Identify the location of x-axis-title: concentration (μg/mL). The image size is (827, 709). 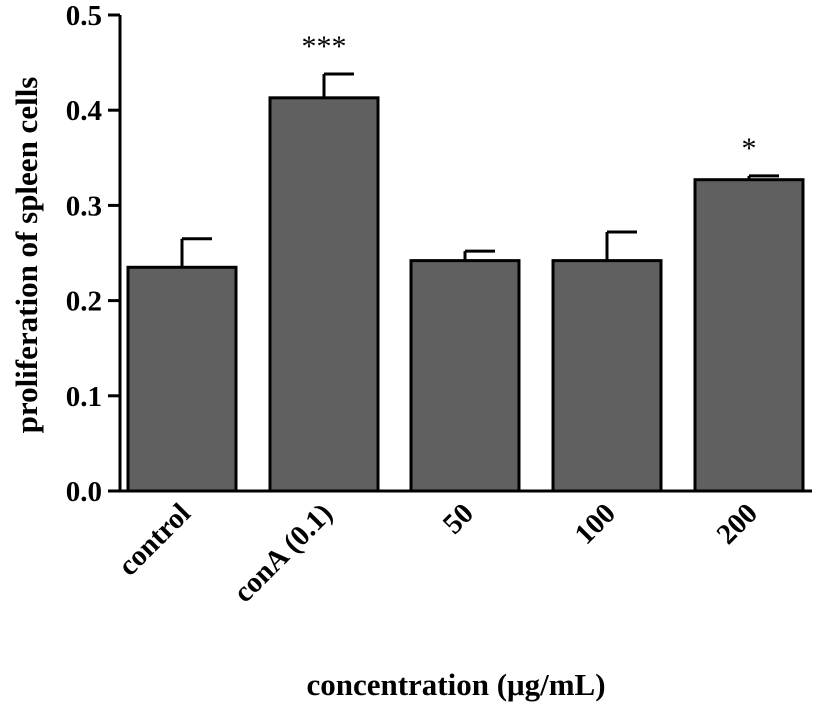
(455, 684).